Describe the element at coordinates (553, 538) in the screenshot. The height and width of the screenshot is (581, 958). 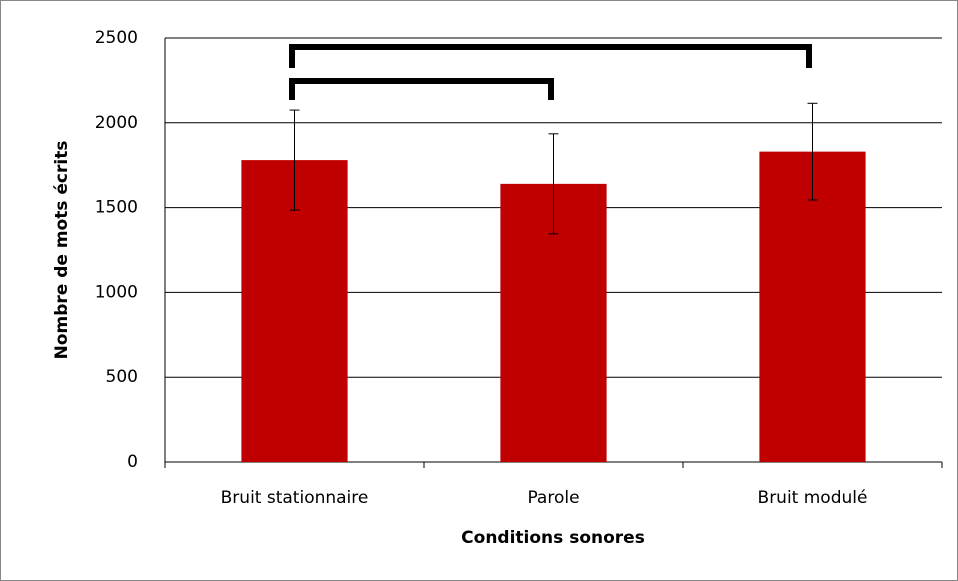
I see `x-axis-label: Conditions sonores` at that location.